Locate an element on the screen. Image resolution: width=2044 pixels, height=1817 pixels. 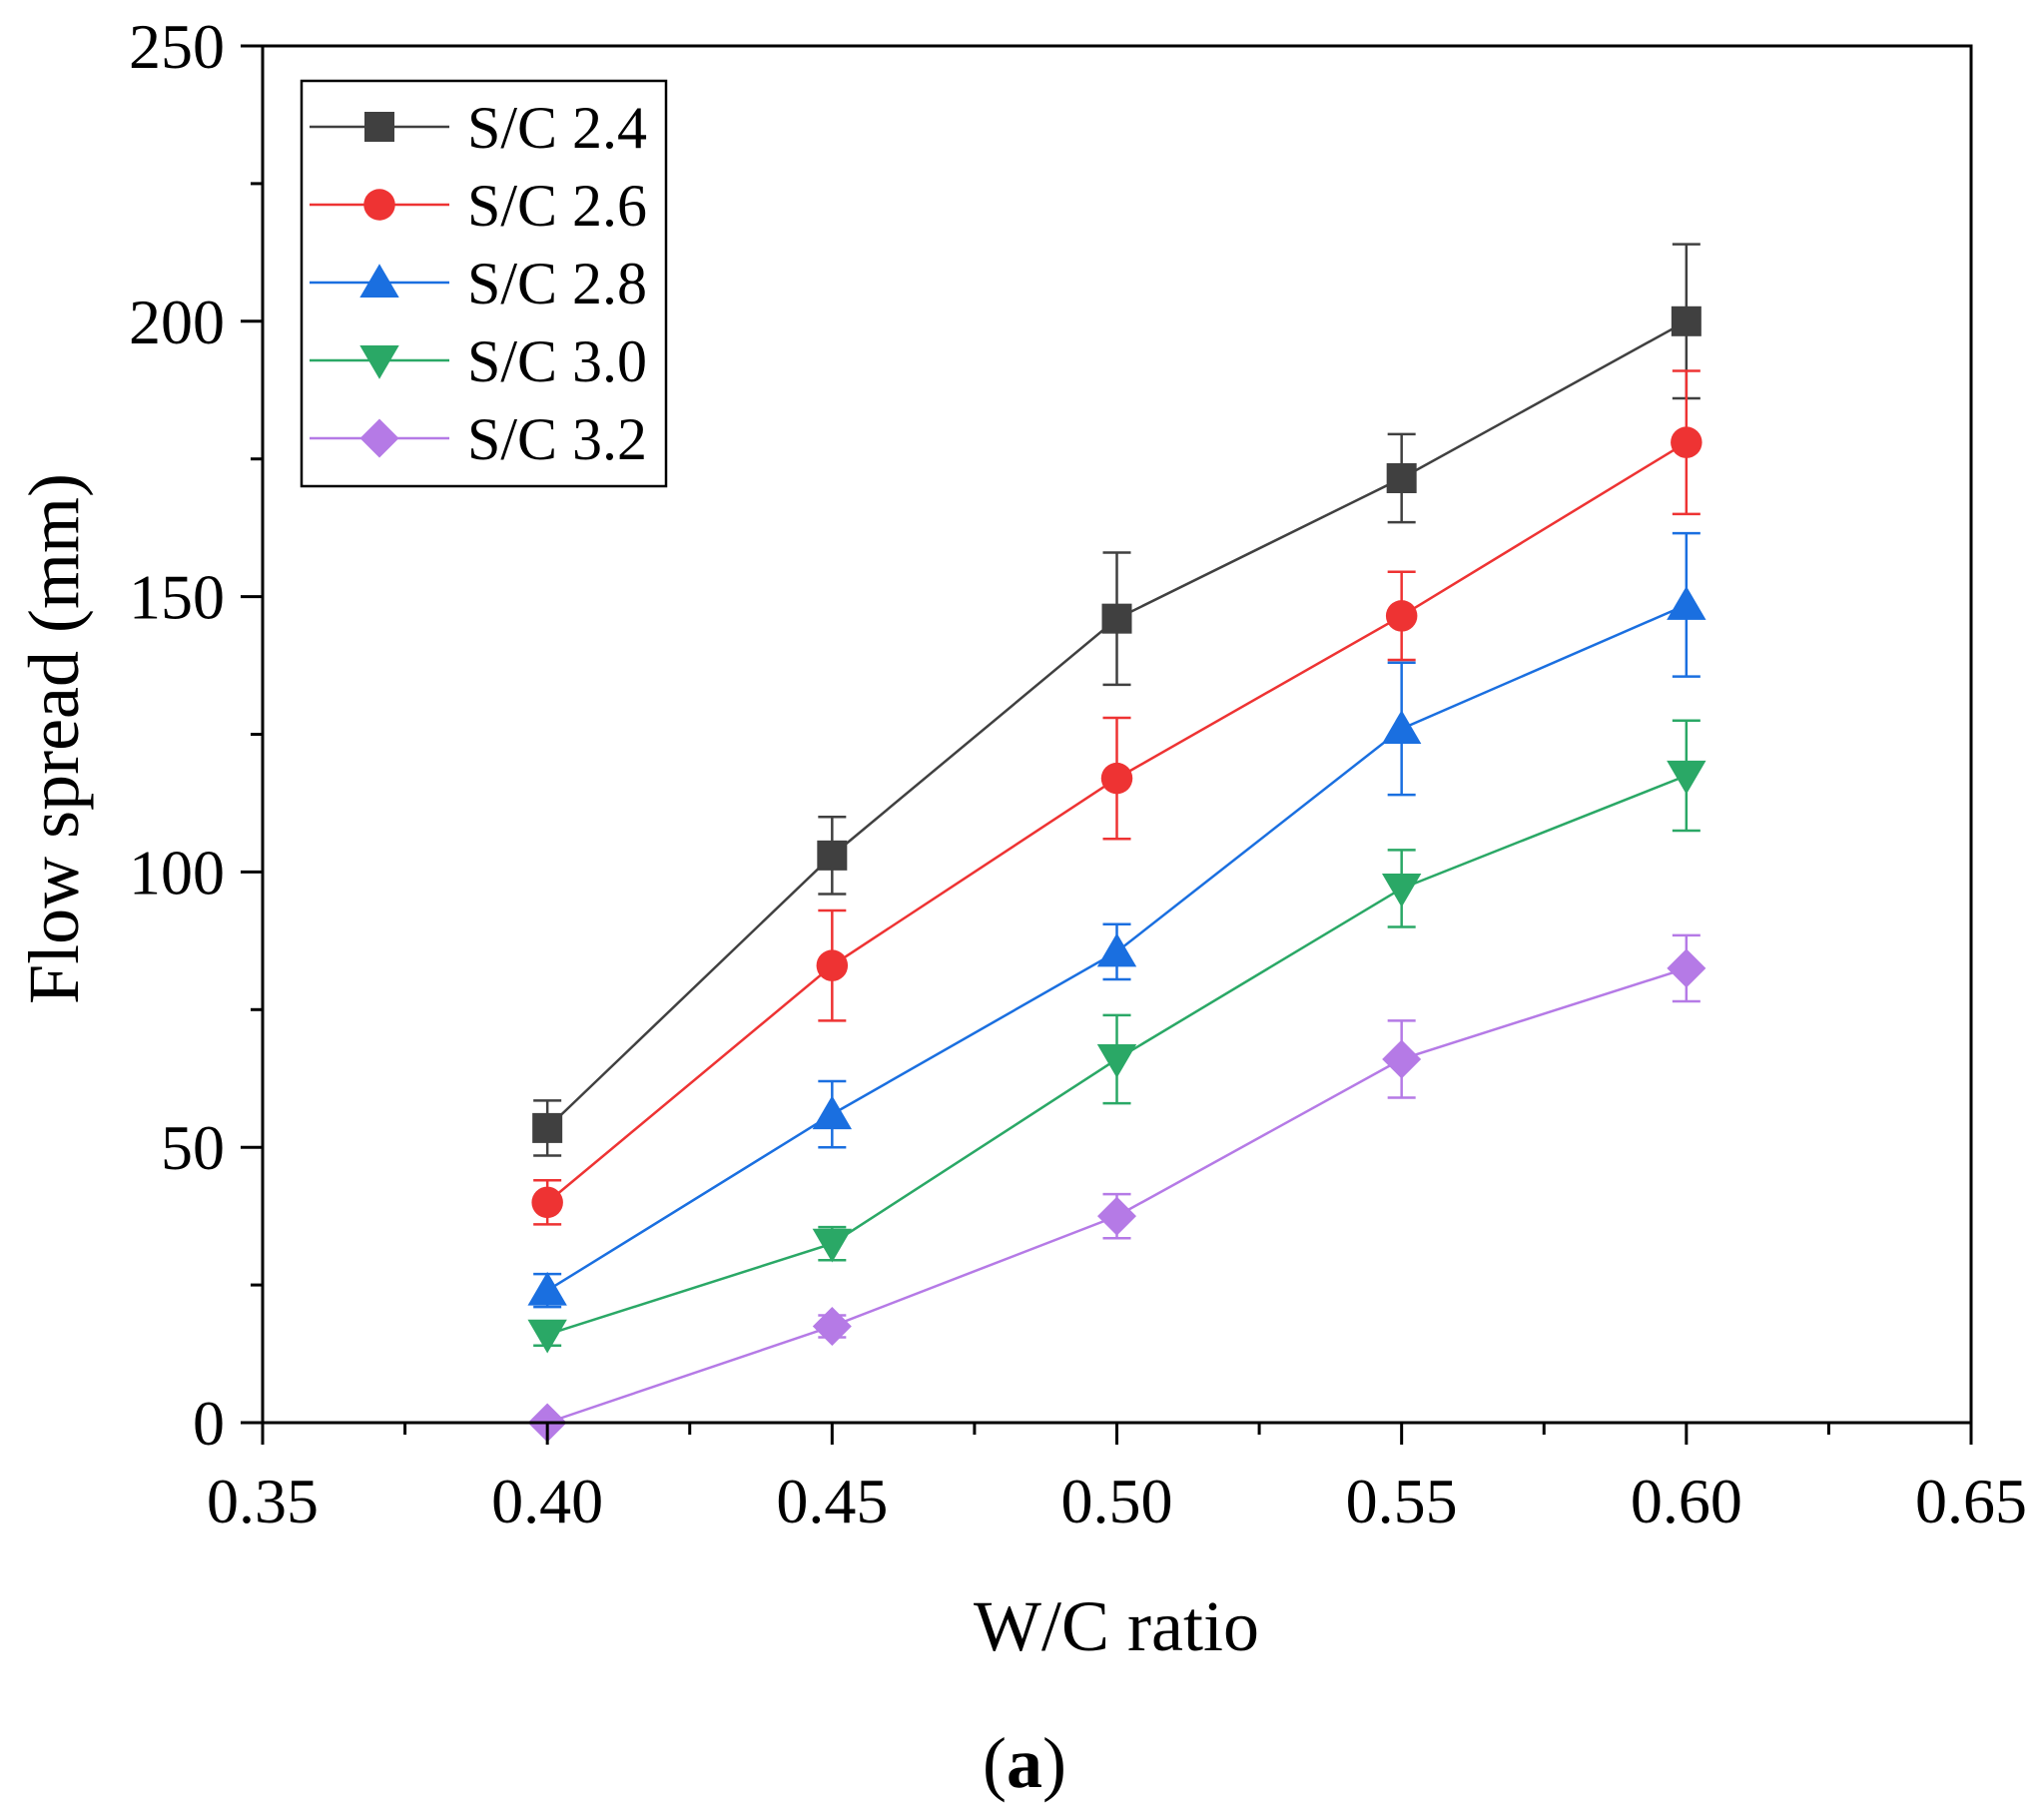
legend-entry: S/C 2.4 is located at coordinates (478, 128).